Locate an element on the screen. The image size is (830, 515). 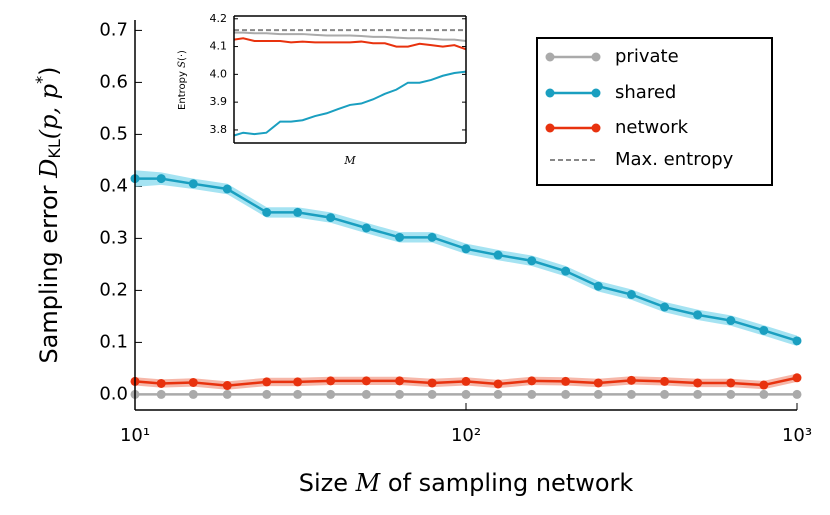
y-axis-label-part: D is located at coordinates (49, 169).